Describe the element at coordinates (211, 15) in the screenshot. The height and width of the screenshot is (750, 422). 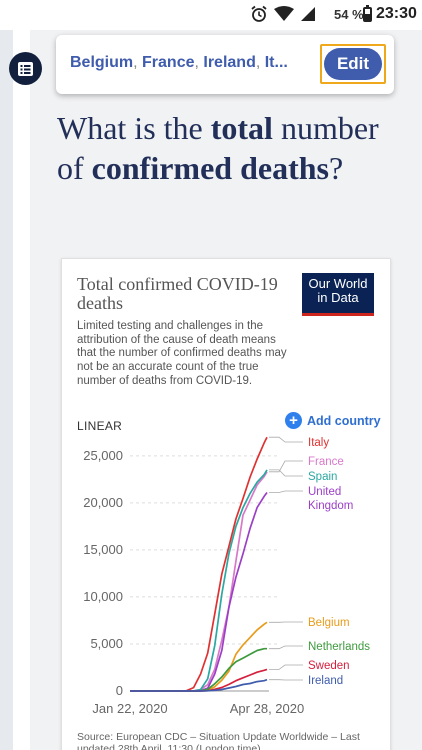
I see `status-bar: 54 % 23:30` at that location.